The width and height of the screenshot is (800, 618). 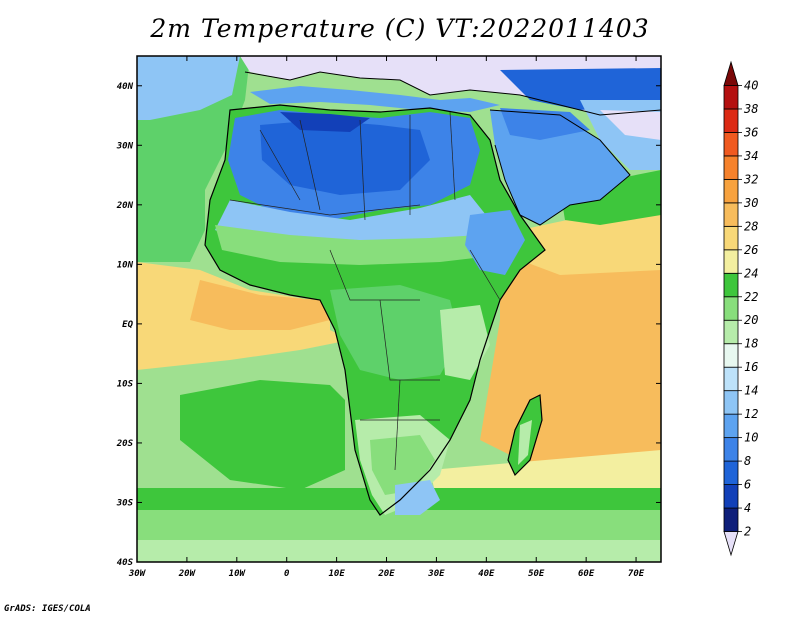 I want to click on colorbar-label: 32, so click(x=750, y=179).